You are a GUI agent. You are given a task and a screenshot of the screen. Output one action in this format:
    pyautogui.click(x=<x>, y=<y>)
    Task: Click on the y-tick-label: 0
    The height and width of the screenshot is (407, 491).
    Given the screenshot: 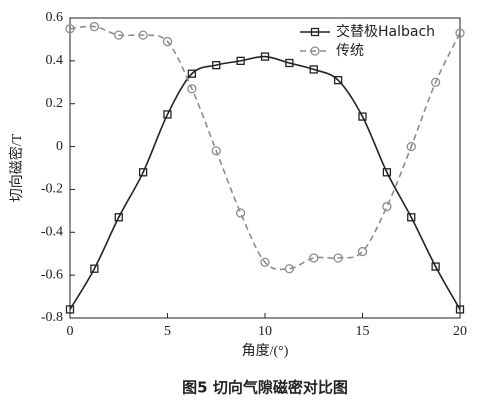 What is the action you would take?
    pyautogui.click(x=59, y=146)
    